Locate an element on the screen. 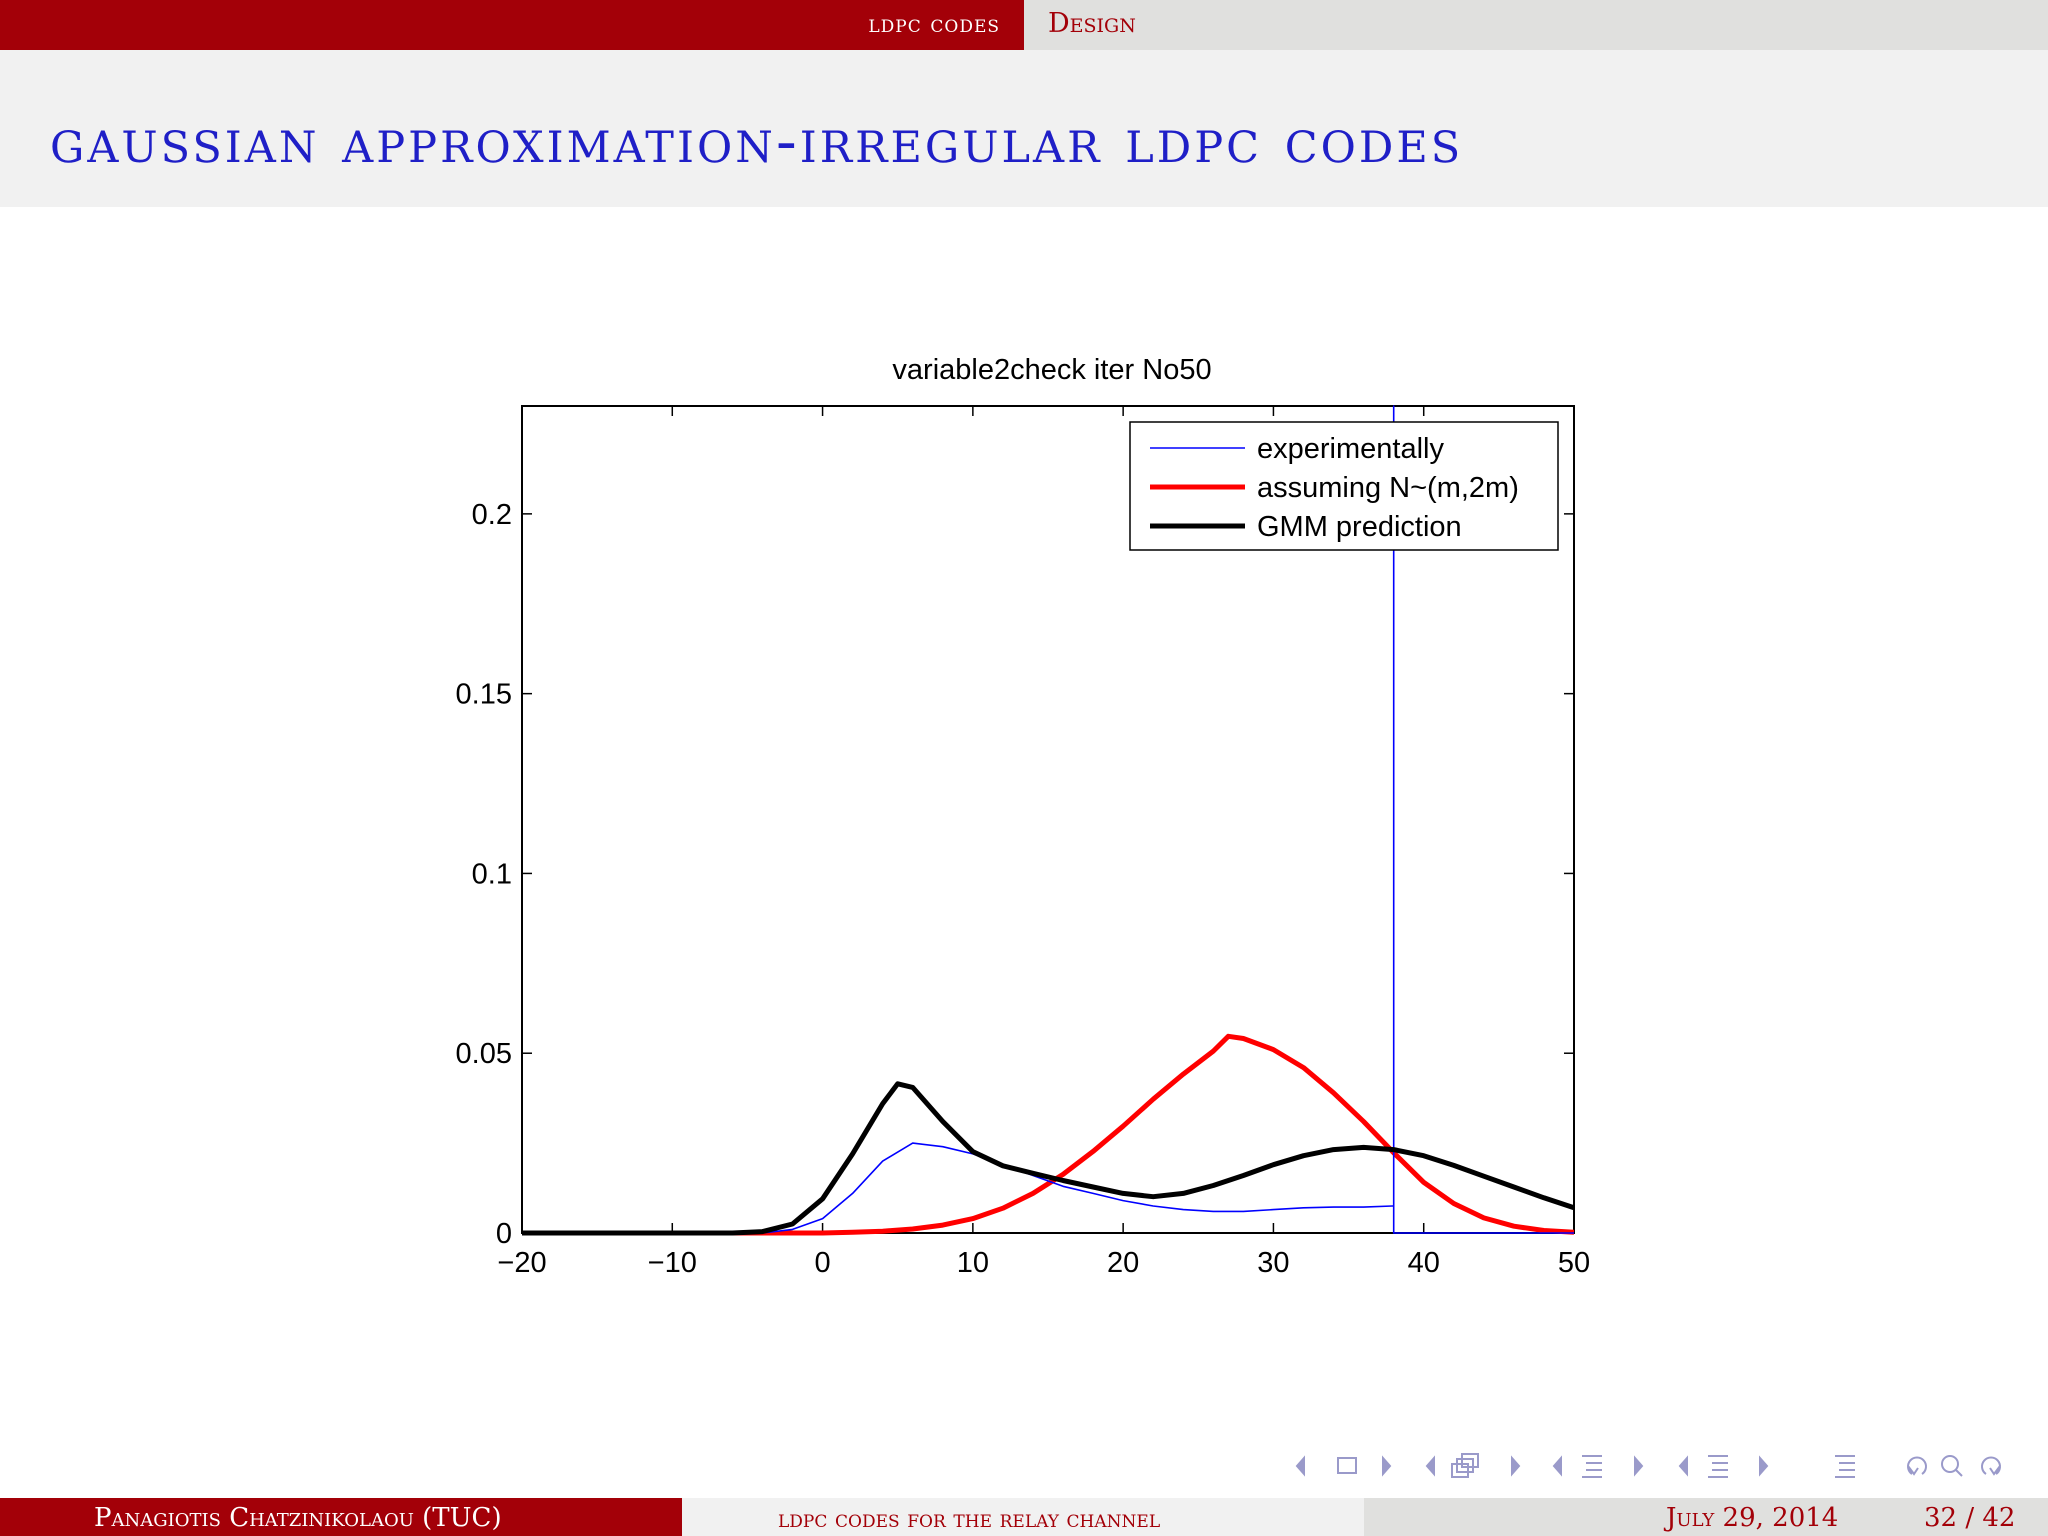  y-tick-label: 0.15 is located at coordinates (484, 695).